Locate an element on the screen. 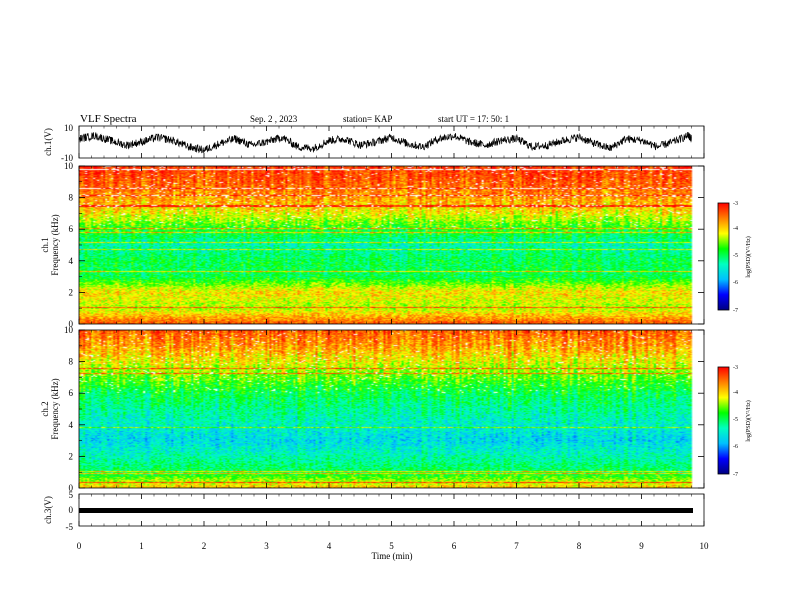  ch1-freq-ytick-label-10: 10 is located at coordinates (69, 166).